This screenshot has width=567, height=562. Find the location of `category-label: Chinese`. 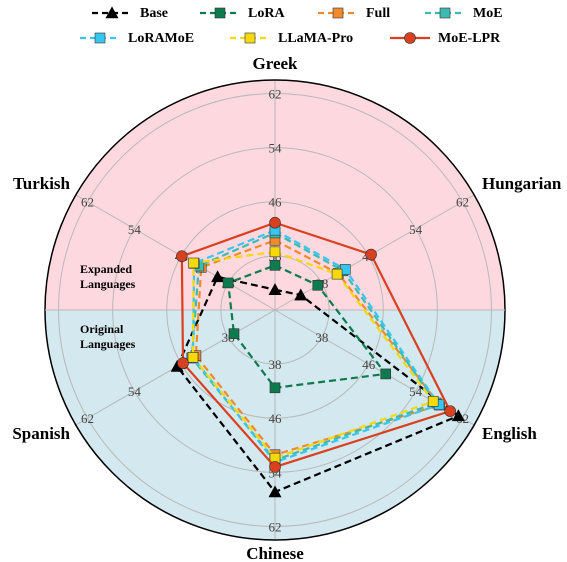

category-label: Chinese is located at coordinates (275, 553).